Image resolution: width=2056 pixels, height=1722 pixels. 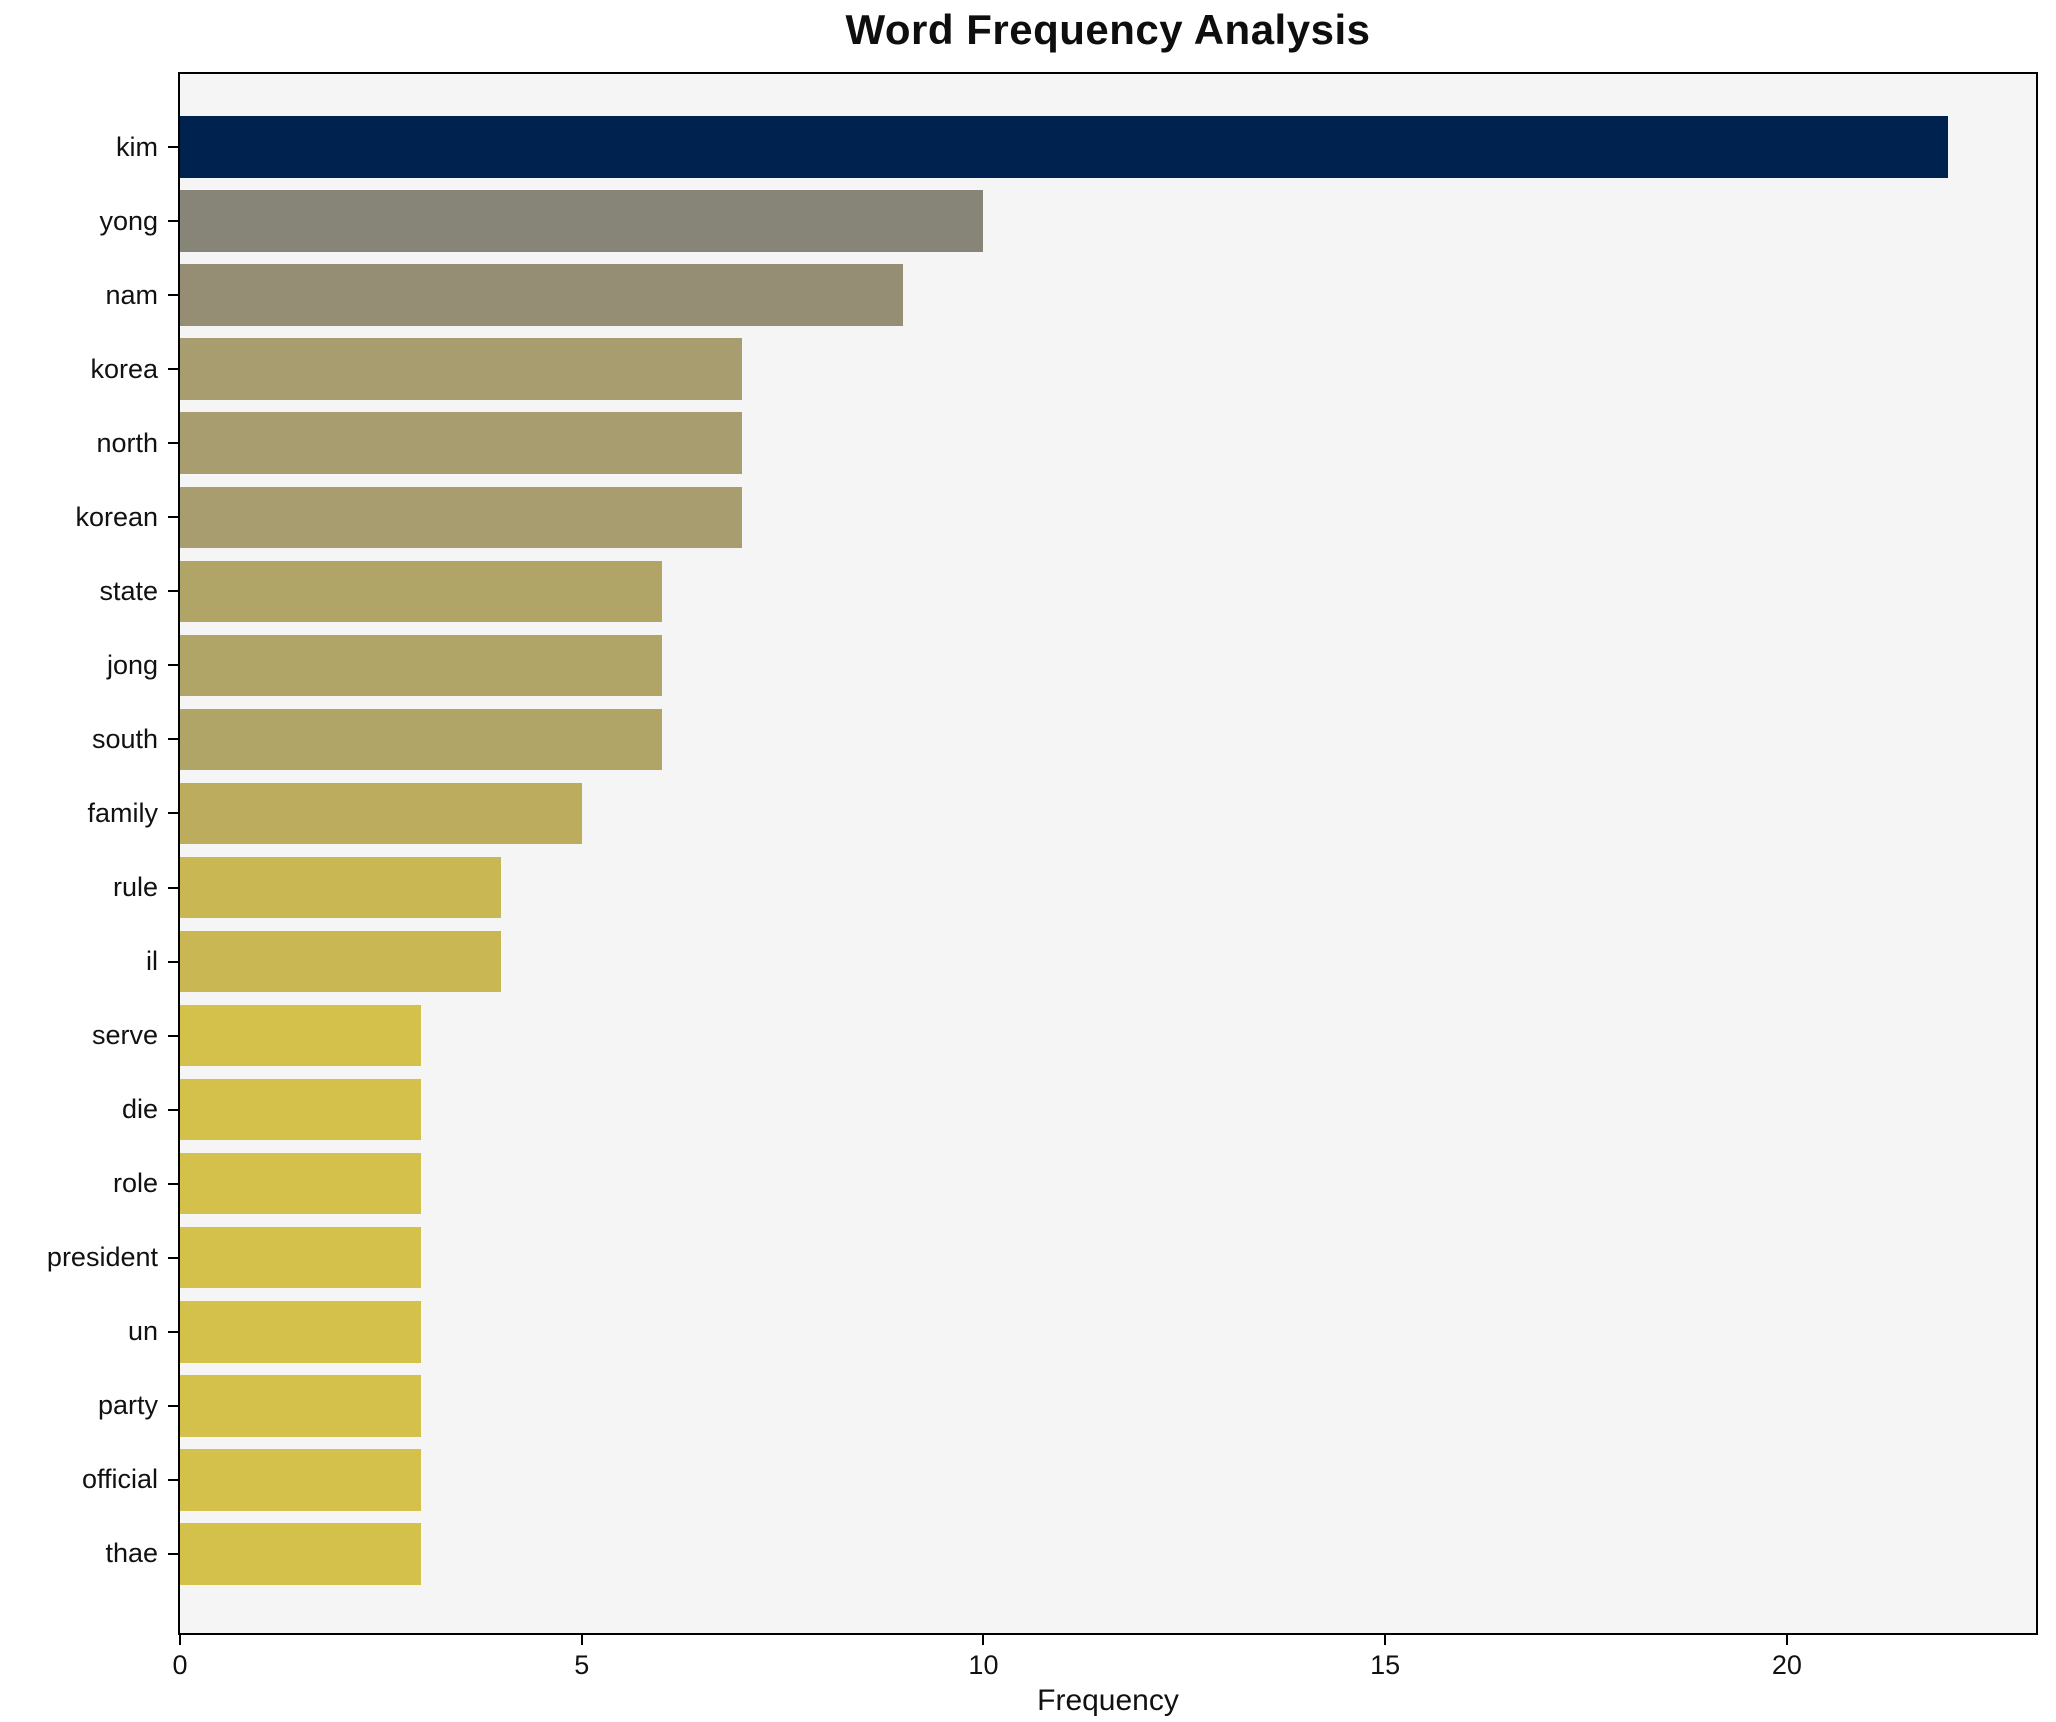 What do you see at coordinates (124, 1035) in the screenshot?
I see `y-tick-label: serve` at bounding box center [124, 1035].